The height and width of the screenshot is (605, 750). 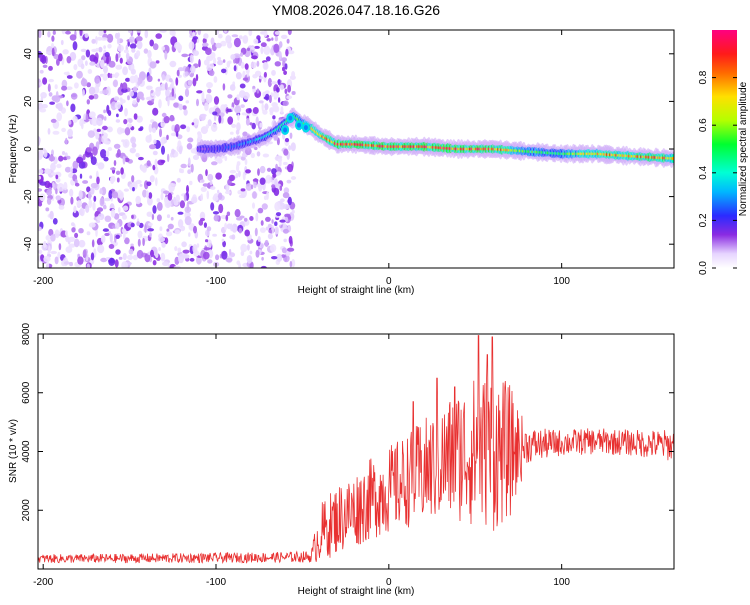 I want to click on y-tick-label: 2000, so click(x=26, y=510).